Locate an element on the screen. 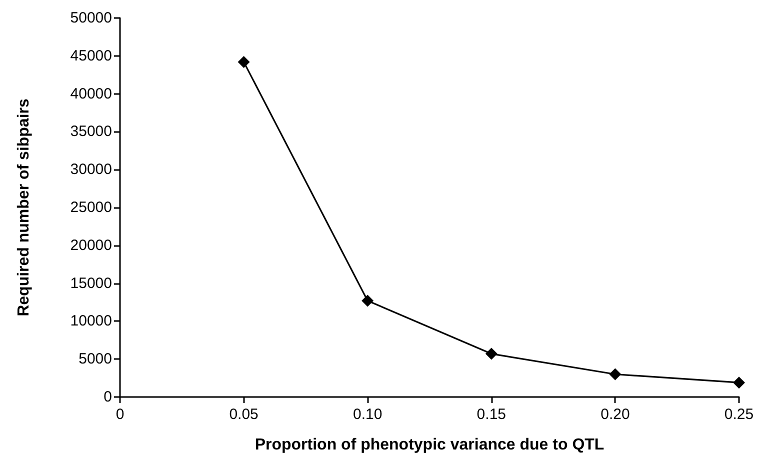  x-tick-label: 0.15 is located at coordinates (491, 414).